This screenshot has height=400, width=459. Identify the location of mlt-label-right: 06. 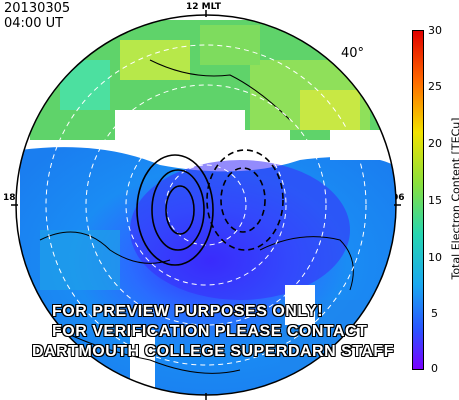
(398, 198).